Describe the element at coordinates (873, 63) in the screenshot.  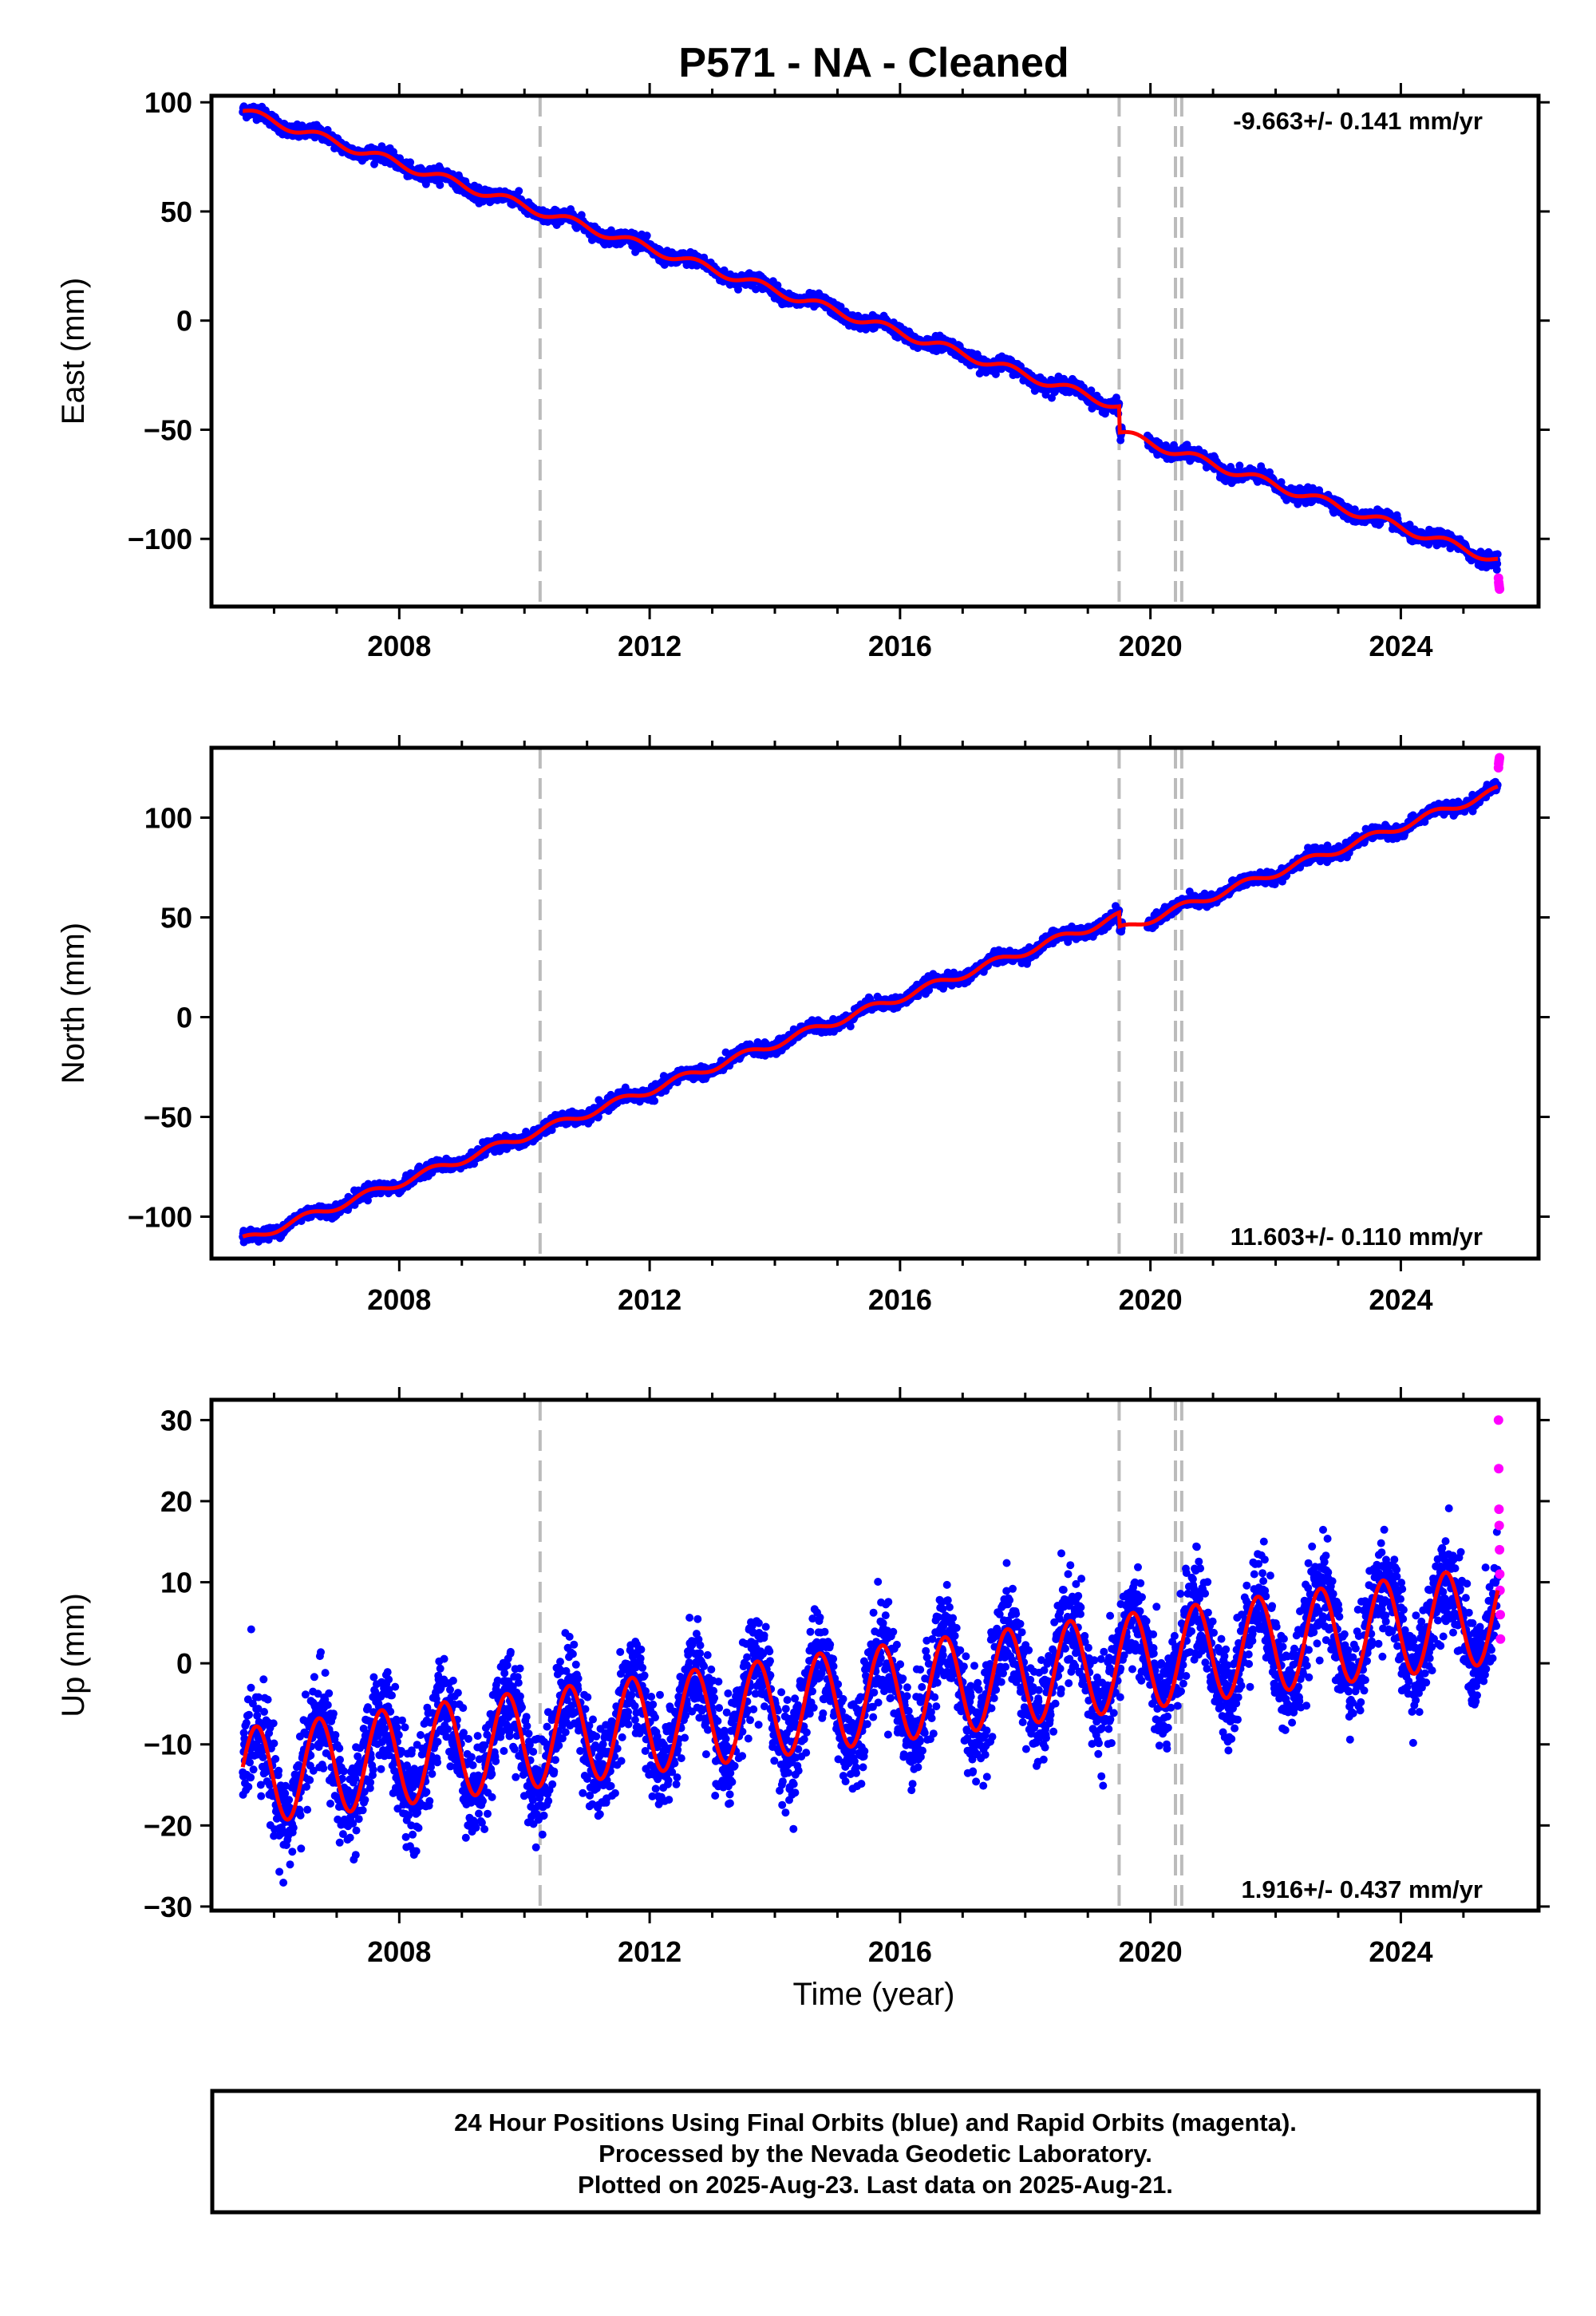
I see `figure-title: P571 - NA - Cleaned` at that location.